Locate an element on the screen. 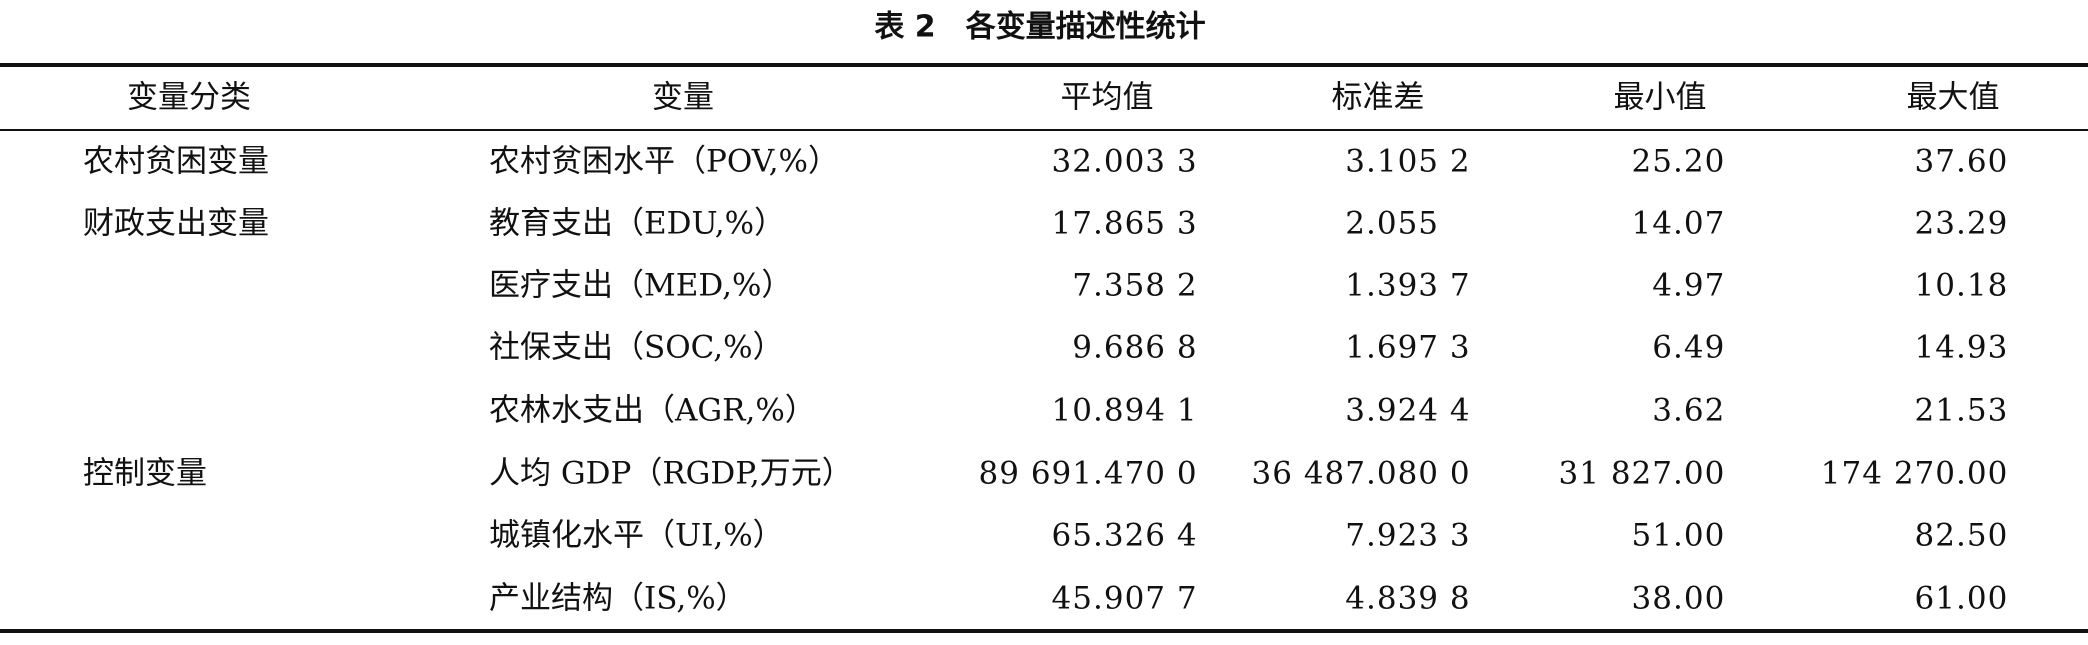  number-cell: 37.60 is located at coordinates (1962, 162).